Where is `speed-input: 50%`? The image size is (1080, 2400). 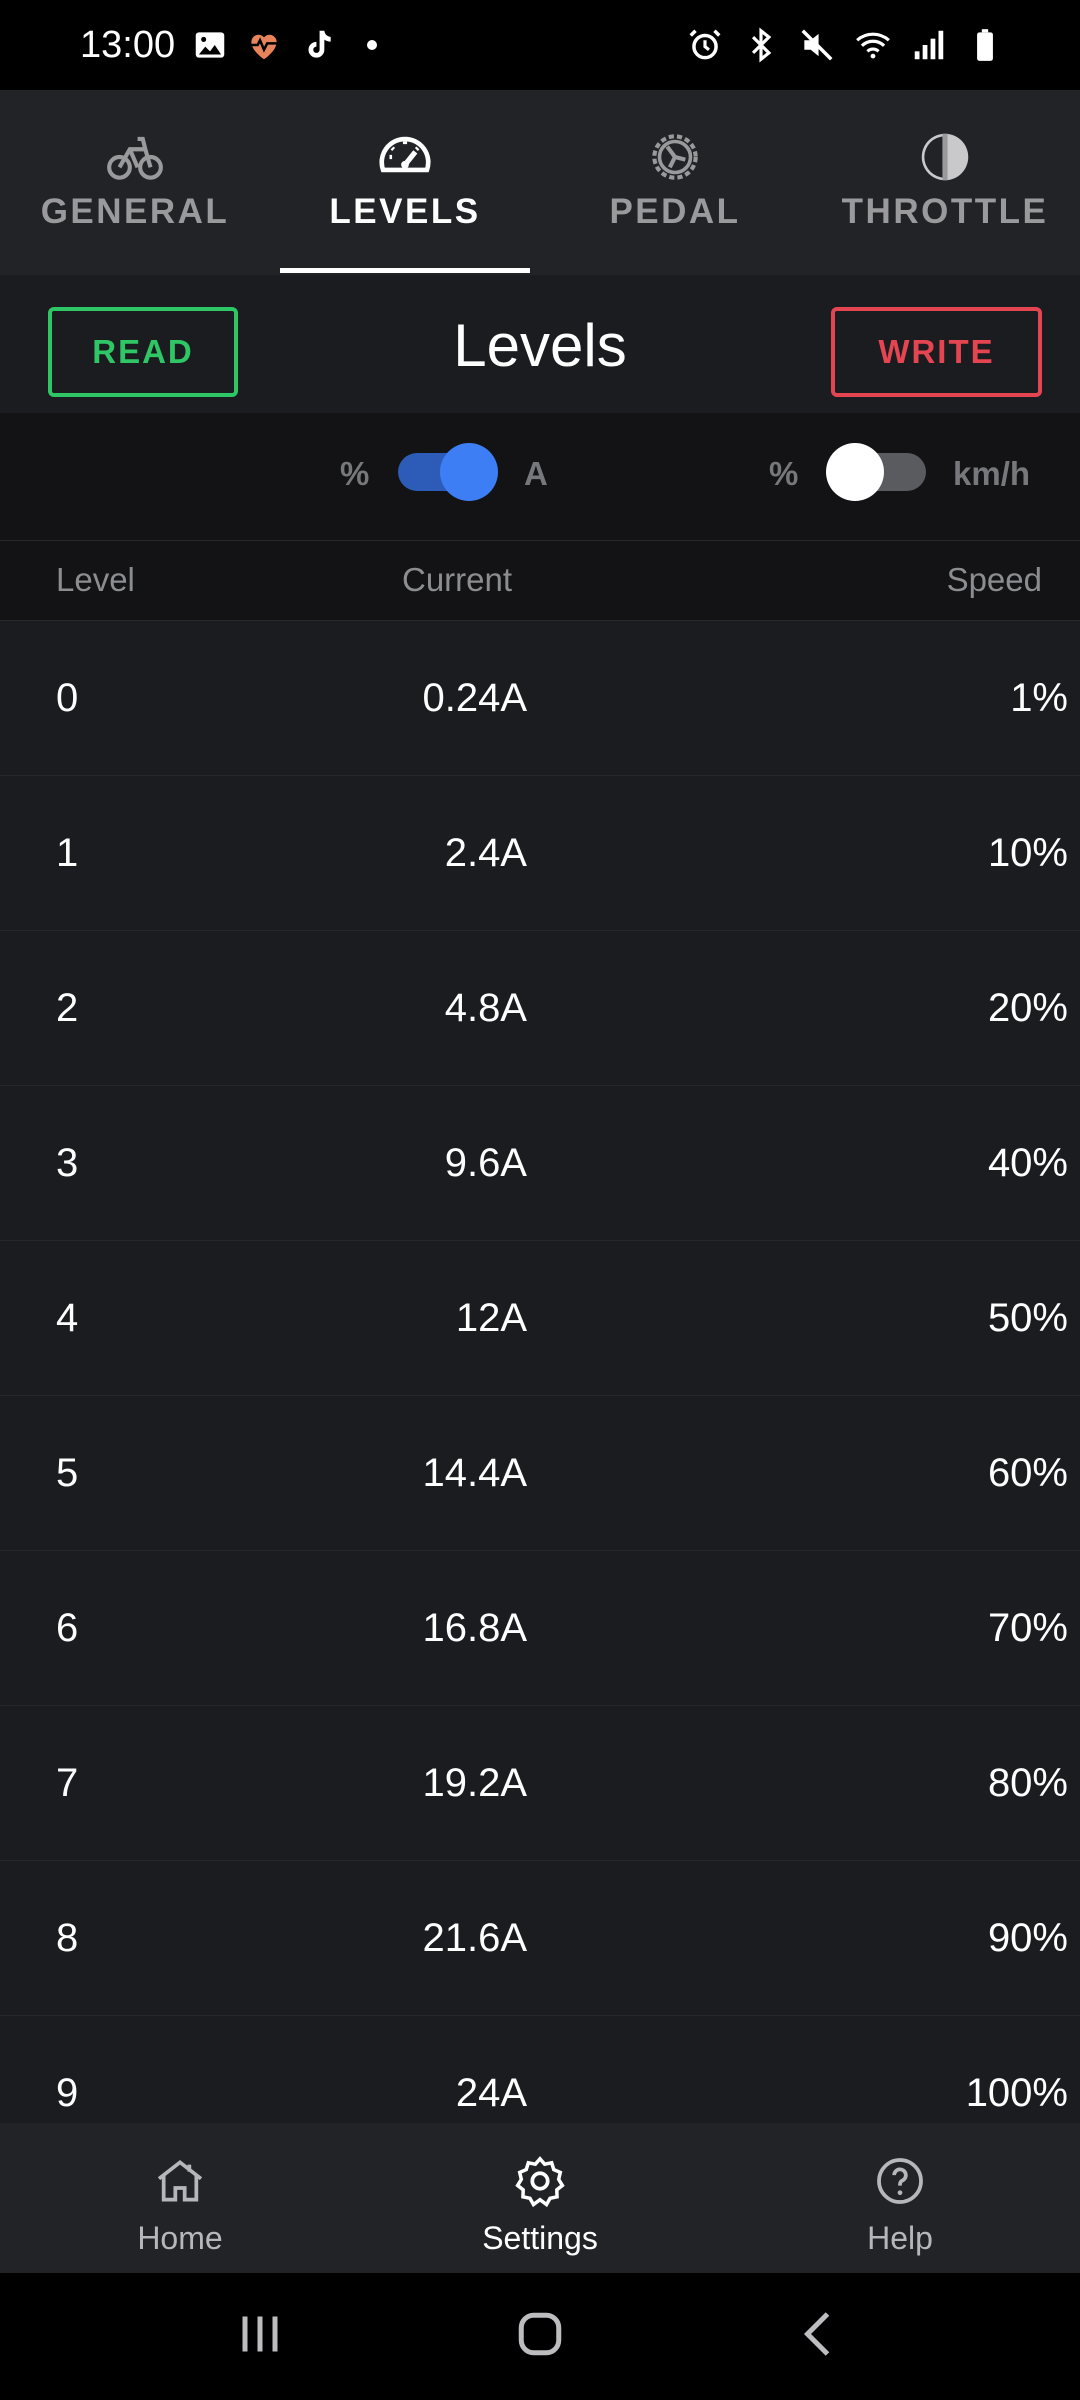 speed-input: 50% is located at coordinates (1027, 1318).